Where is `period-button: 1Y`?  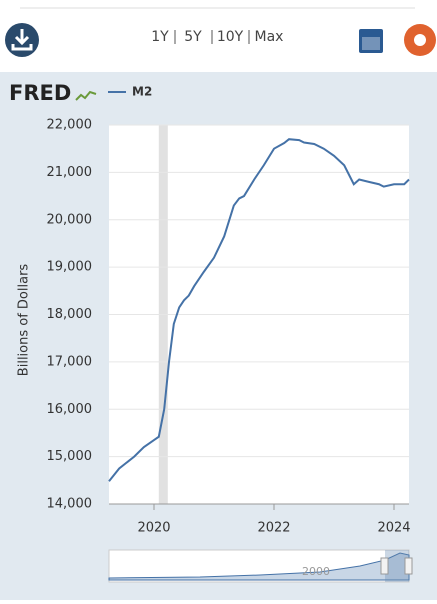 period-button: 1Y is located at coordinates (160, 37).